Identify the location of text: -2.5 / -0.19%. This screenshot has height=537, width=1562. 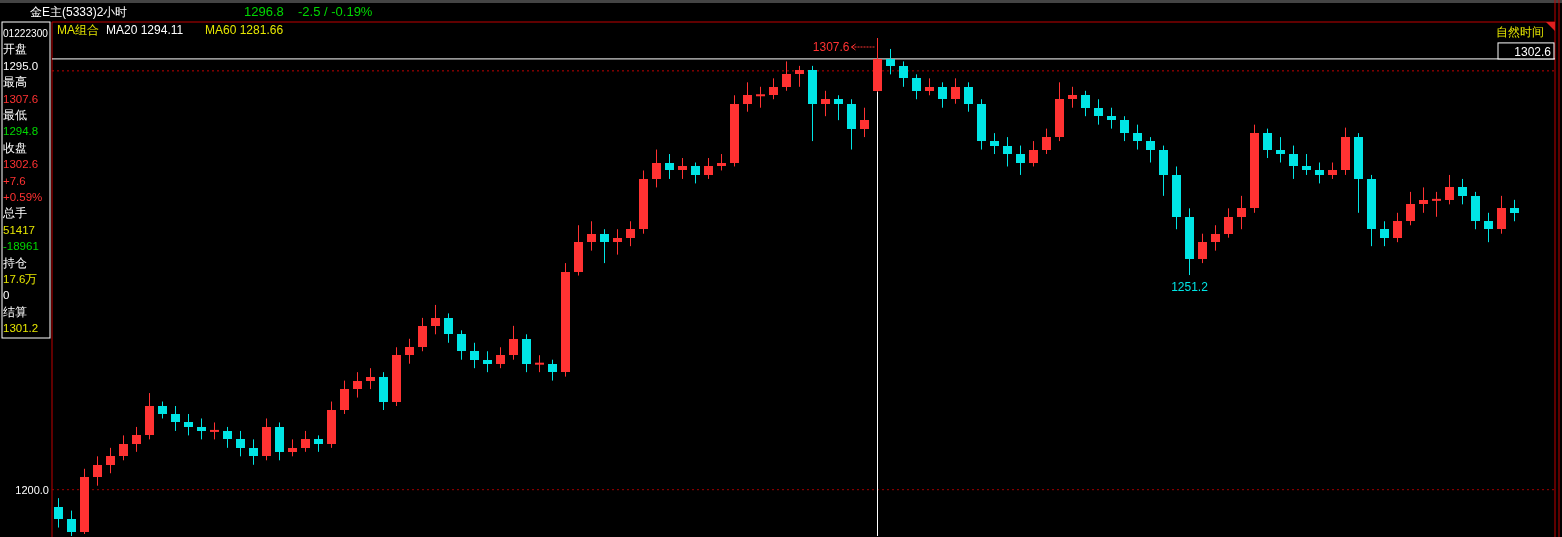
(335, 11).